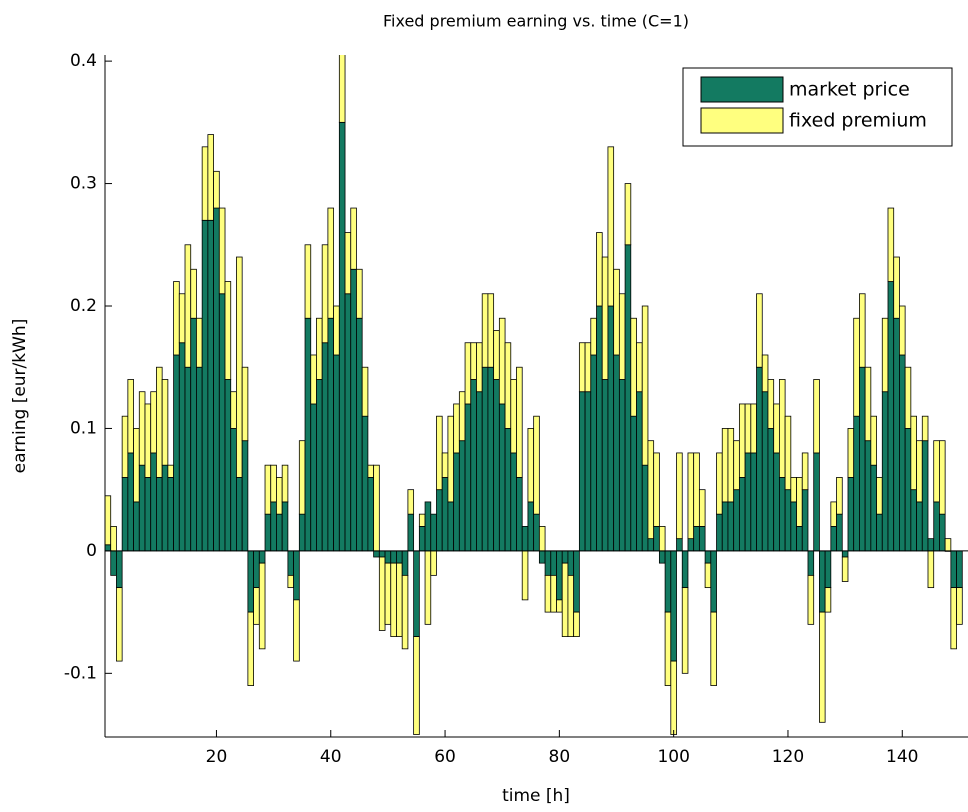 Image resolution: width=968 pixels, height=812 pixels. I want to click on legend-swatch, so click(742, 120).